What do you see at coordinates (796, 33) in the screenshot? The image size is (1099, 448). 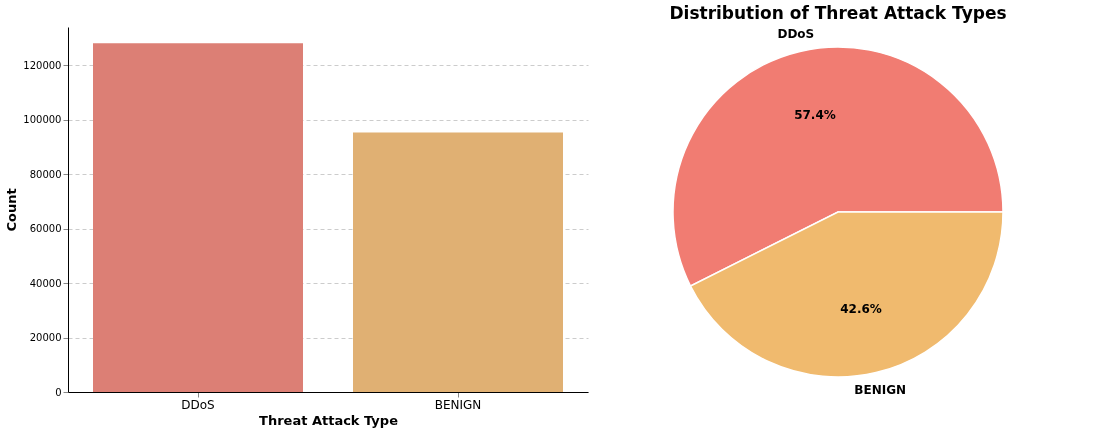 I see `slice-label: DDoS` at bounding box center [796, 33].